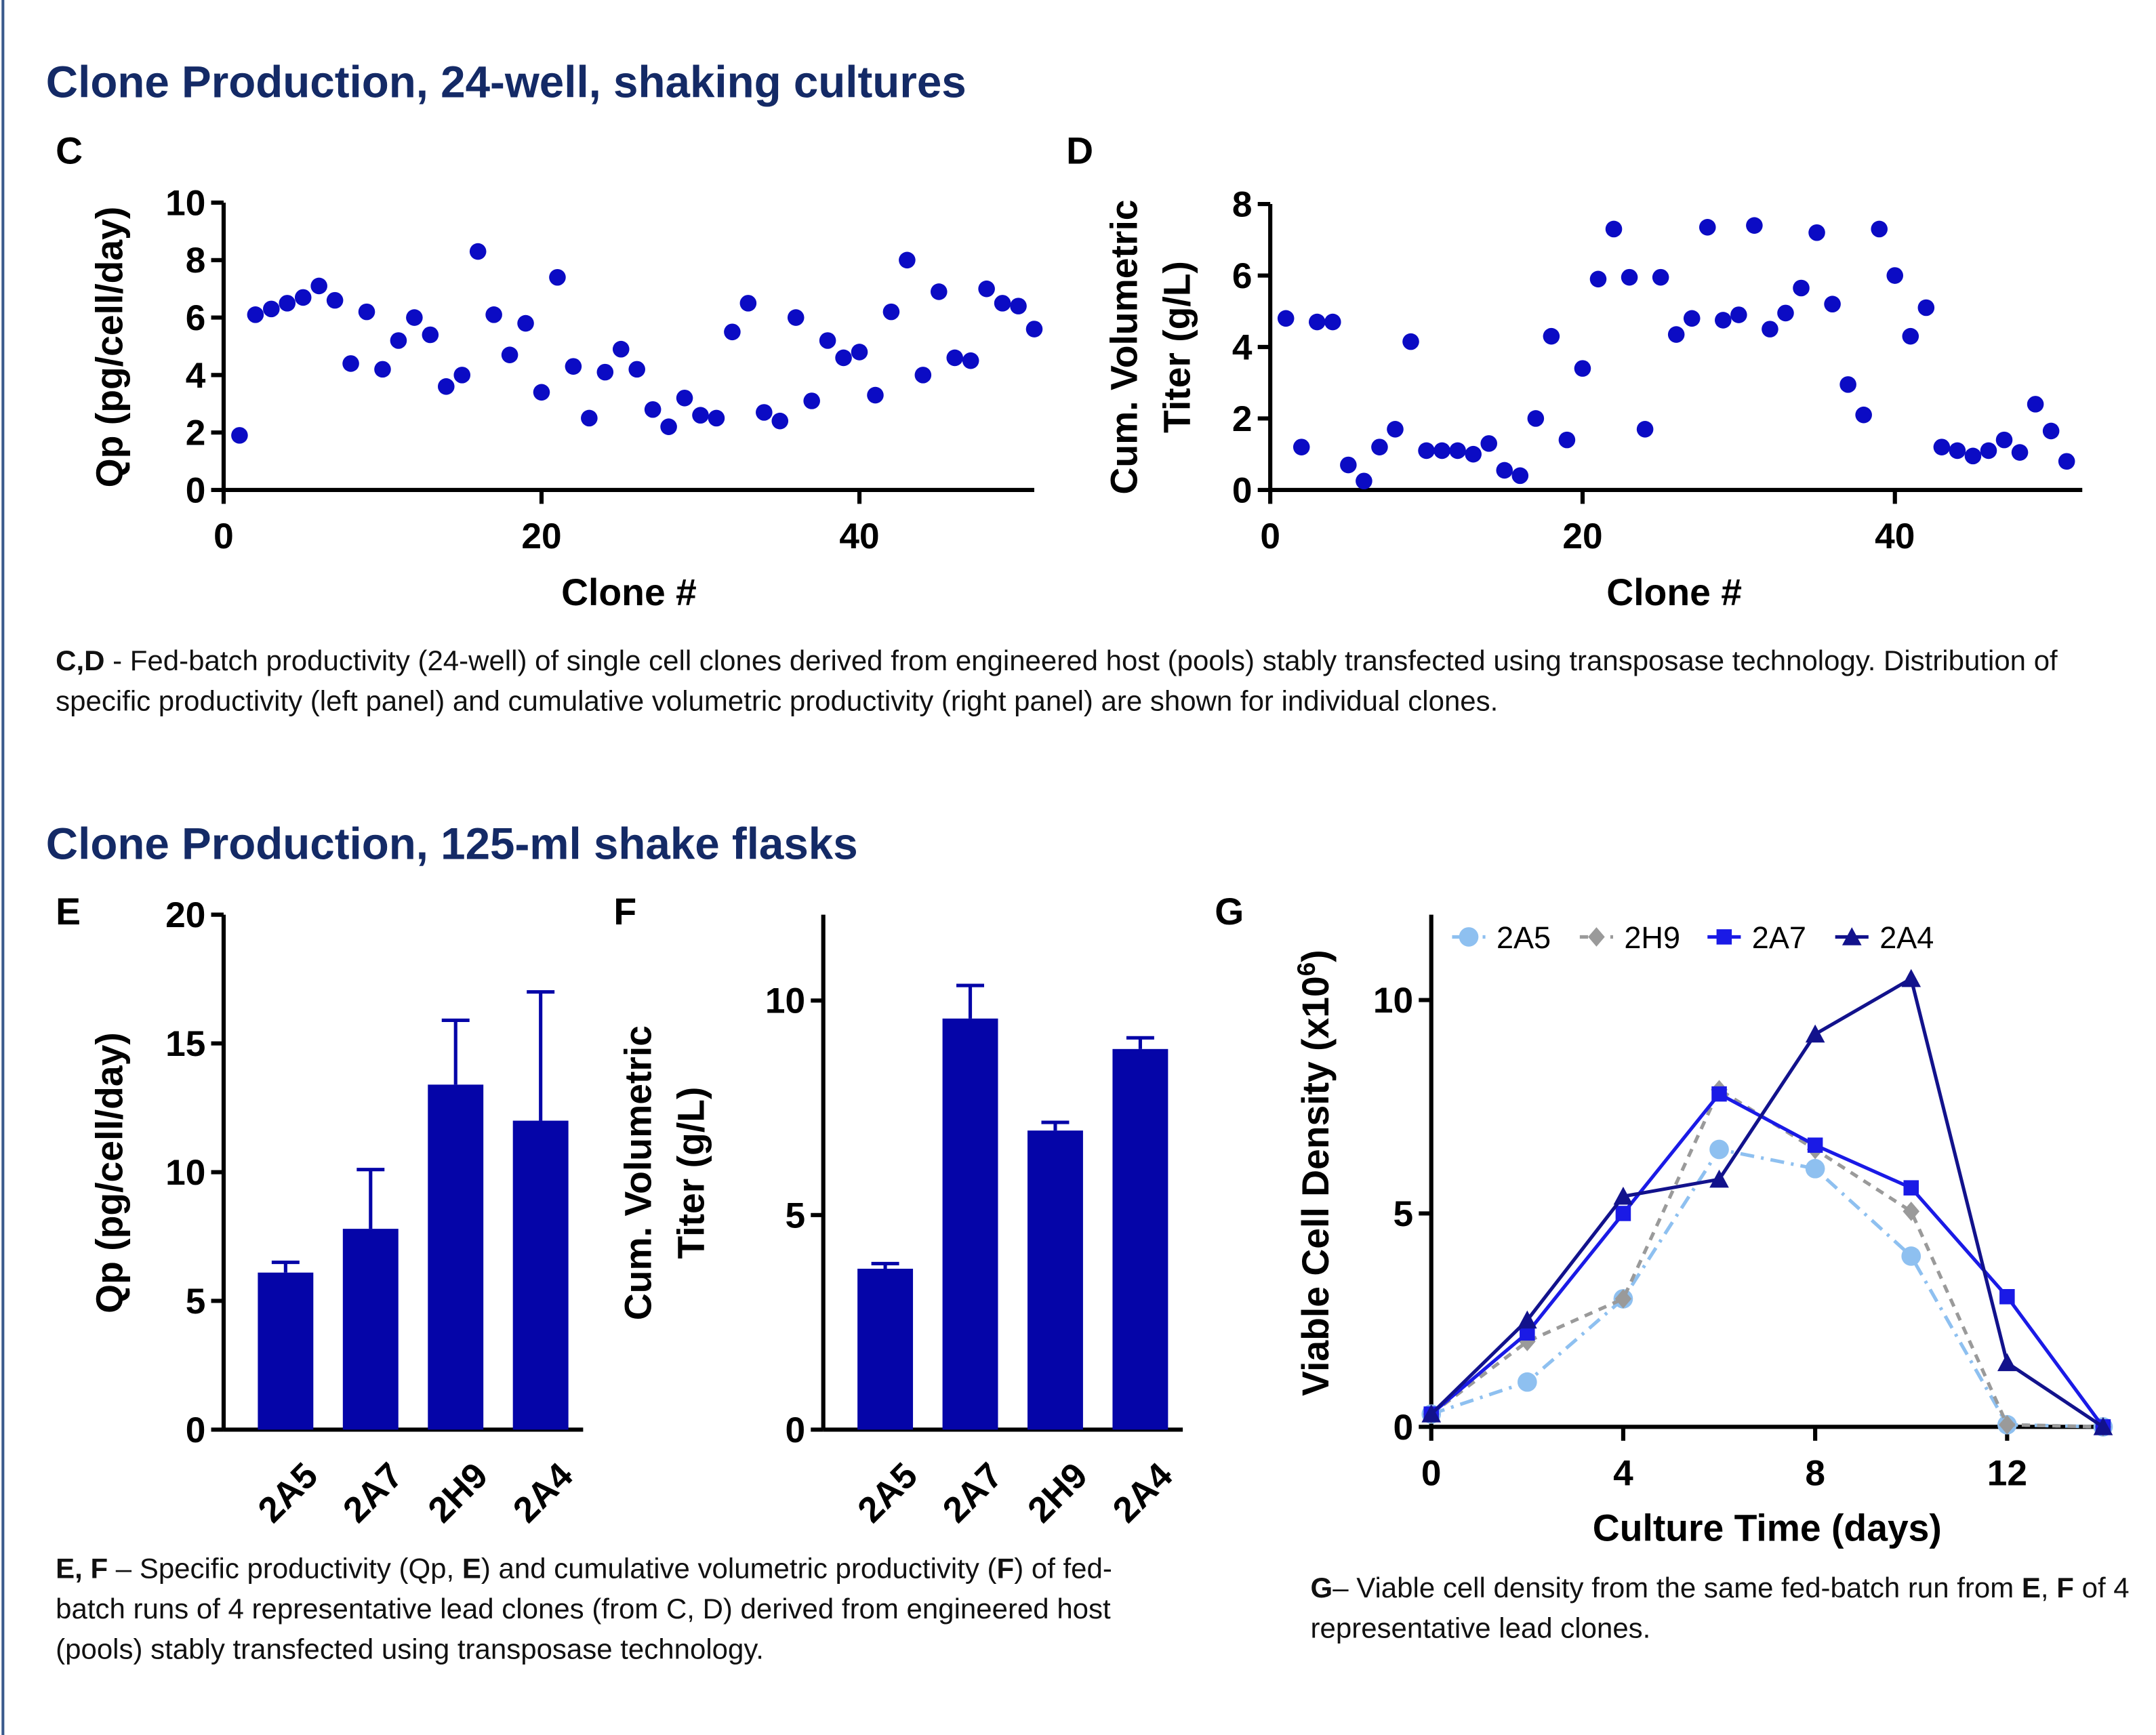  Describe the element at coordinates (1674, 592) in the screenshot. I see `x-axis-label: Clone #` at that location.